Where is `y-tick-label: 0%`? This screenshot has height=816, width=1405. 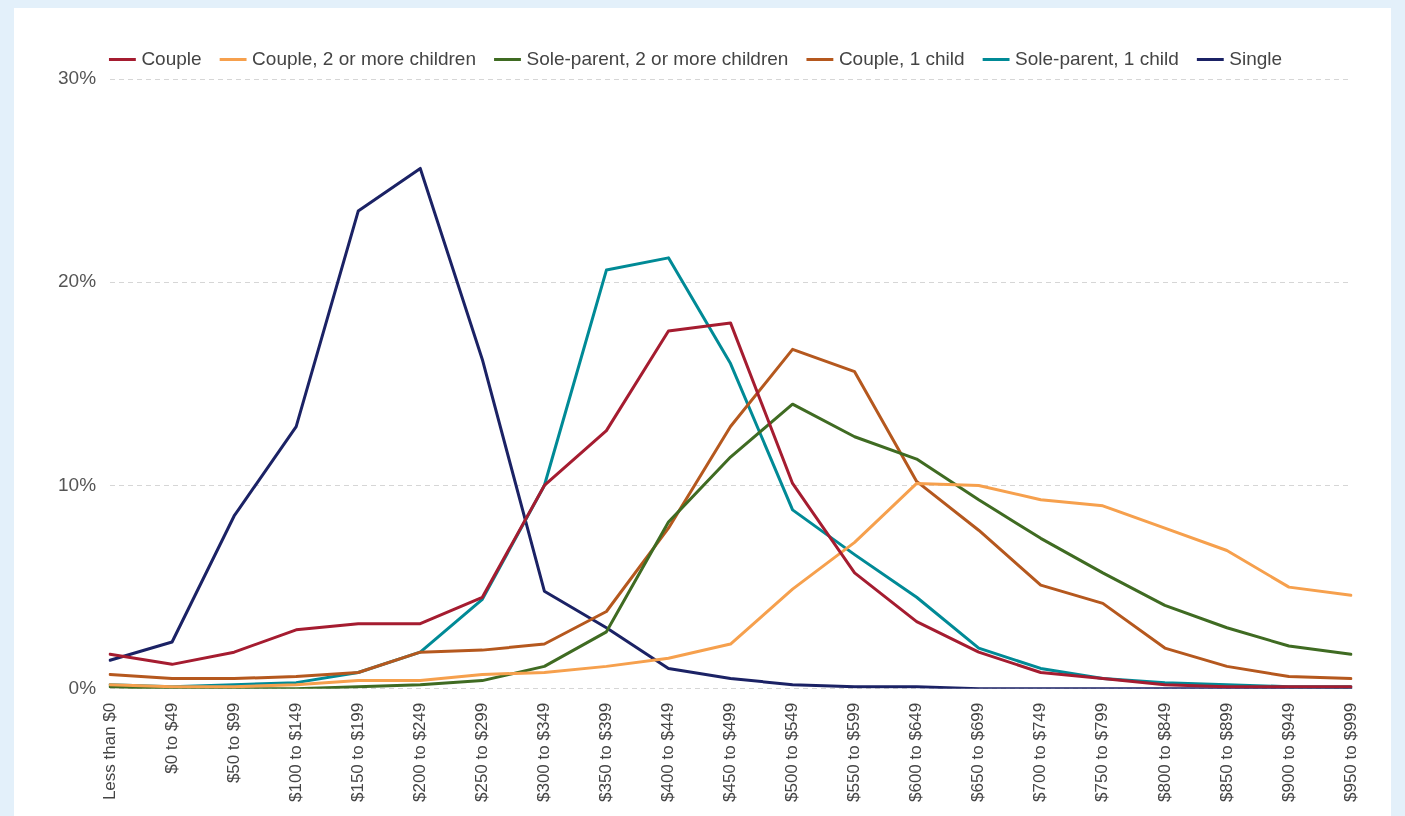
y-tick-label: 0% is located at coordinates (82, 687).